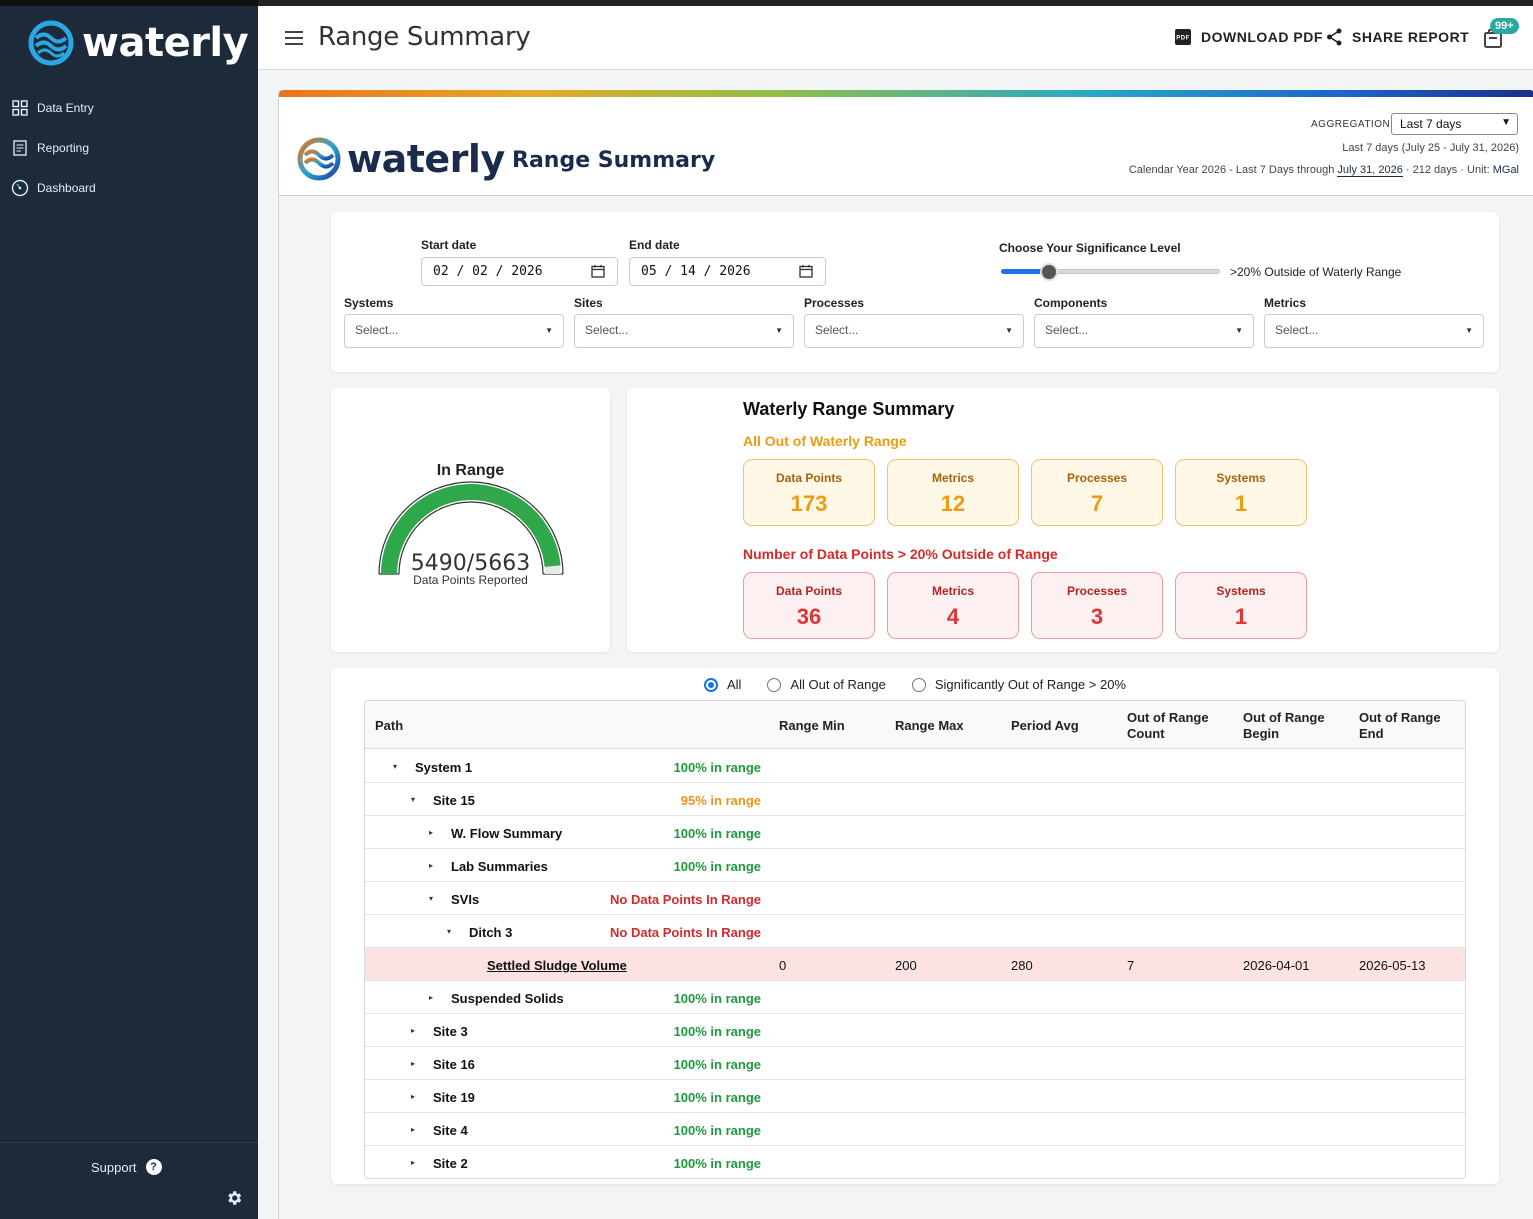  Describe the element at coordinates (1097, 492) in the screenshot. I see `out-processes-stat: Processes 7` at that location.